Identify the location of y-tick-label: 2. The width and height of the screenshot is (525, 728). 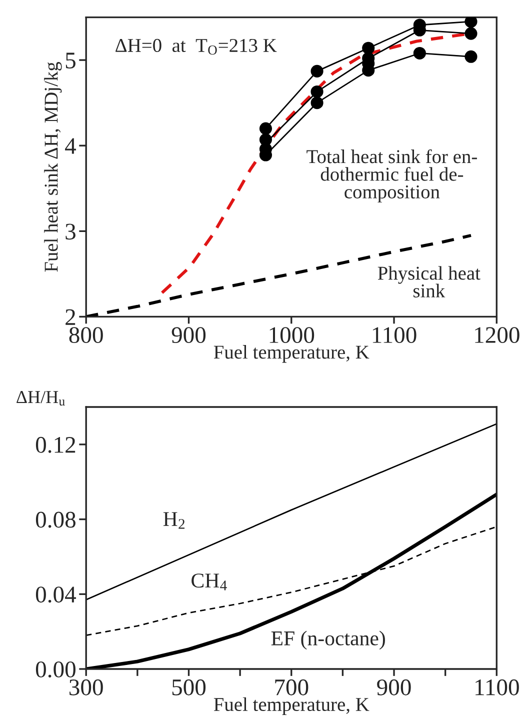
(71, 317).